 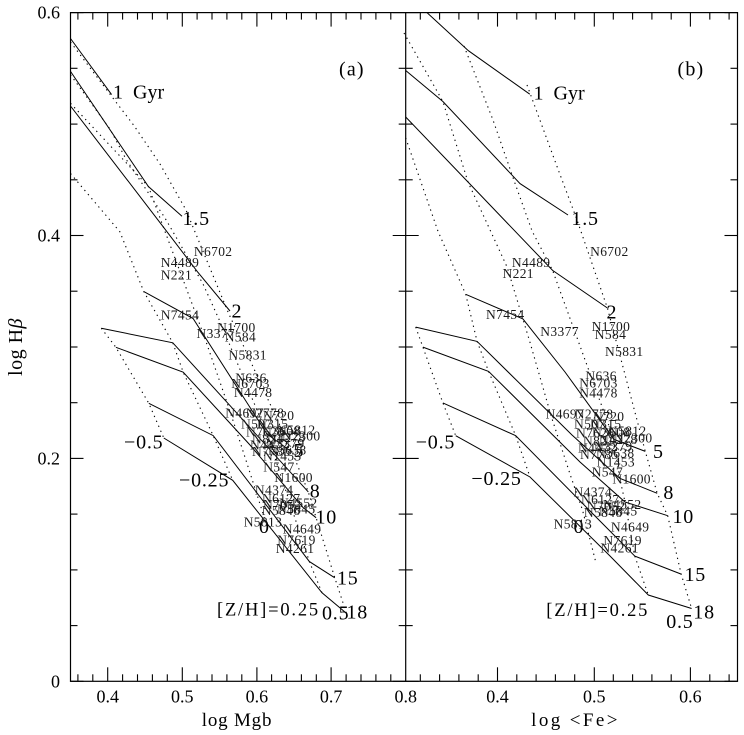 I want to click on svg-text: N7052, so click(x=606, y=506).